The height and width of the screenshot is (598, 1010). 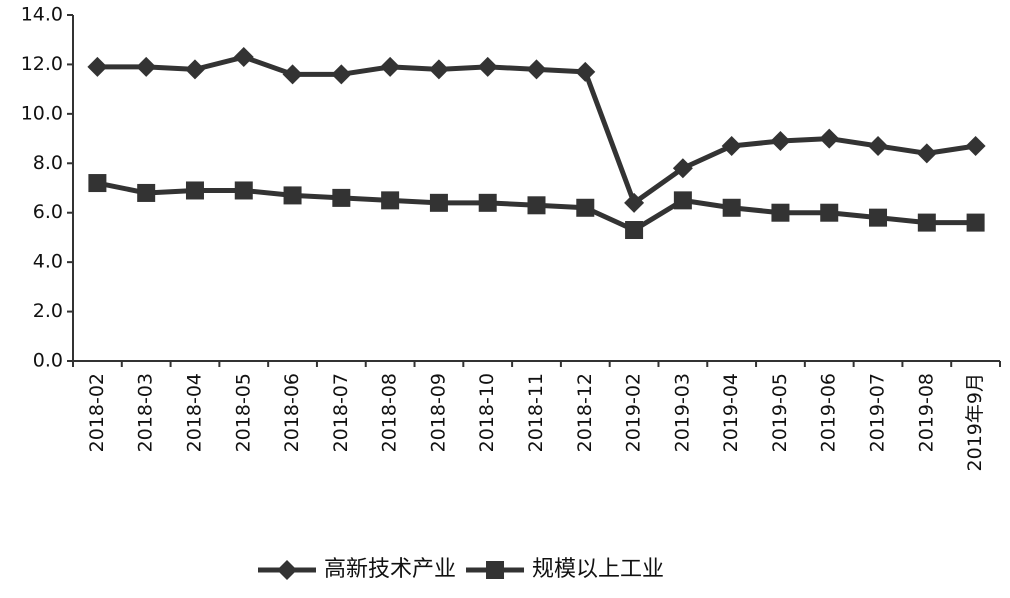 What do you see at coordinates (878, 412) in the screenshot?
I see `x-tick-label: 2019-07` at bounding box center [878, 412].